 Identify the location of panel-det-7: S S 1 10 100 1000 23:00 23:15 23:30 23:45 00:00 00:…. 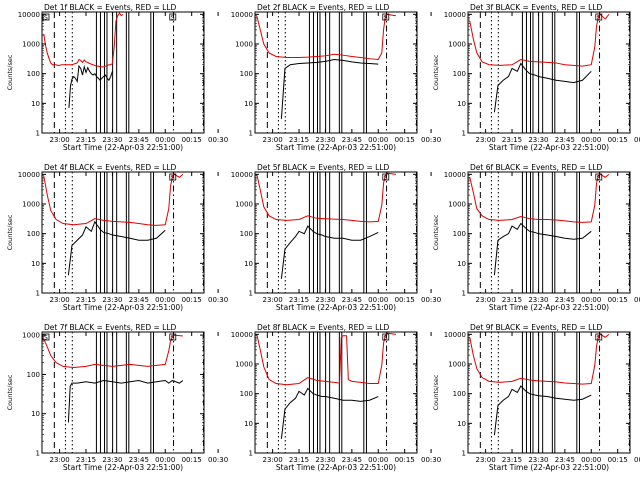
(117, 397).